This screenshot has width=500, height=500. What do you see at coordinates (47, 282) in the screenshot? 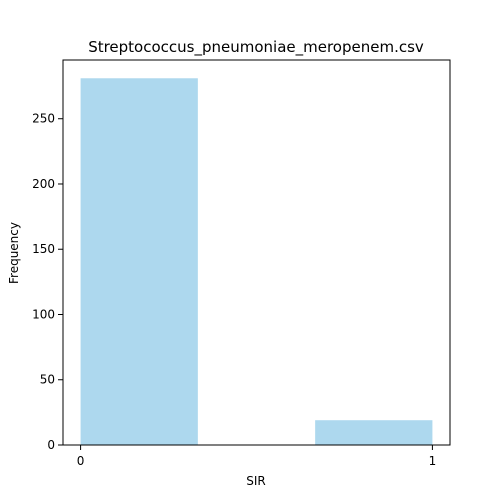
I see `y-axis-ticks: 0 50 100 150 200 250` at bounding box center [47, 282].